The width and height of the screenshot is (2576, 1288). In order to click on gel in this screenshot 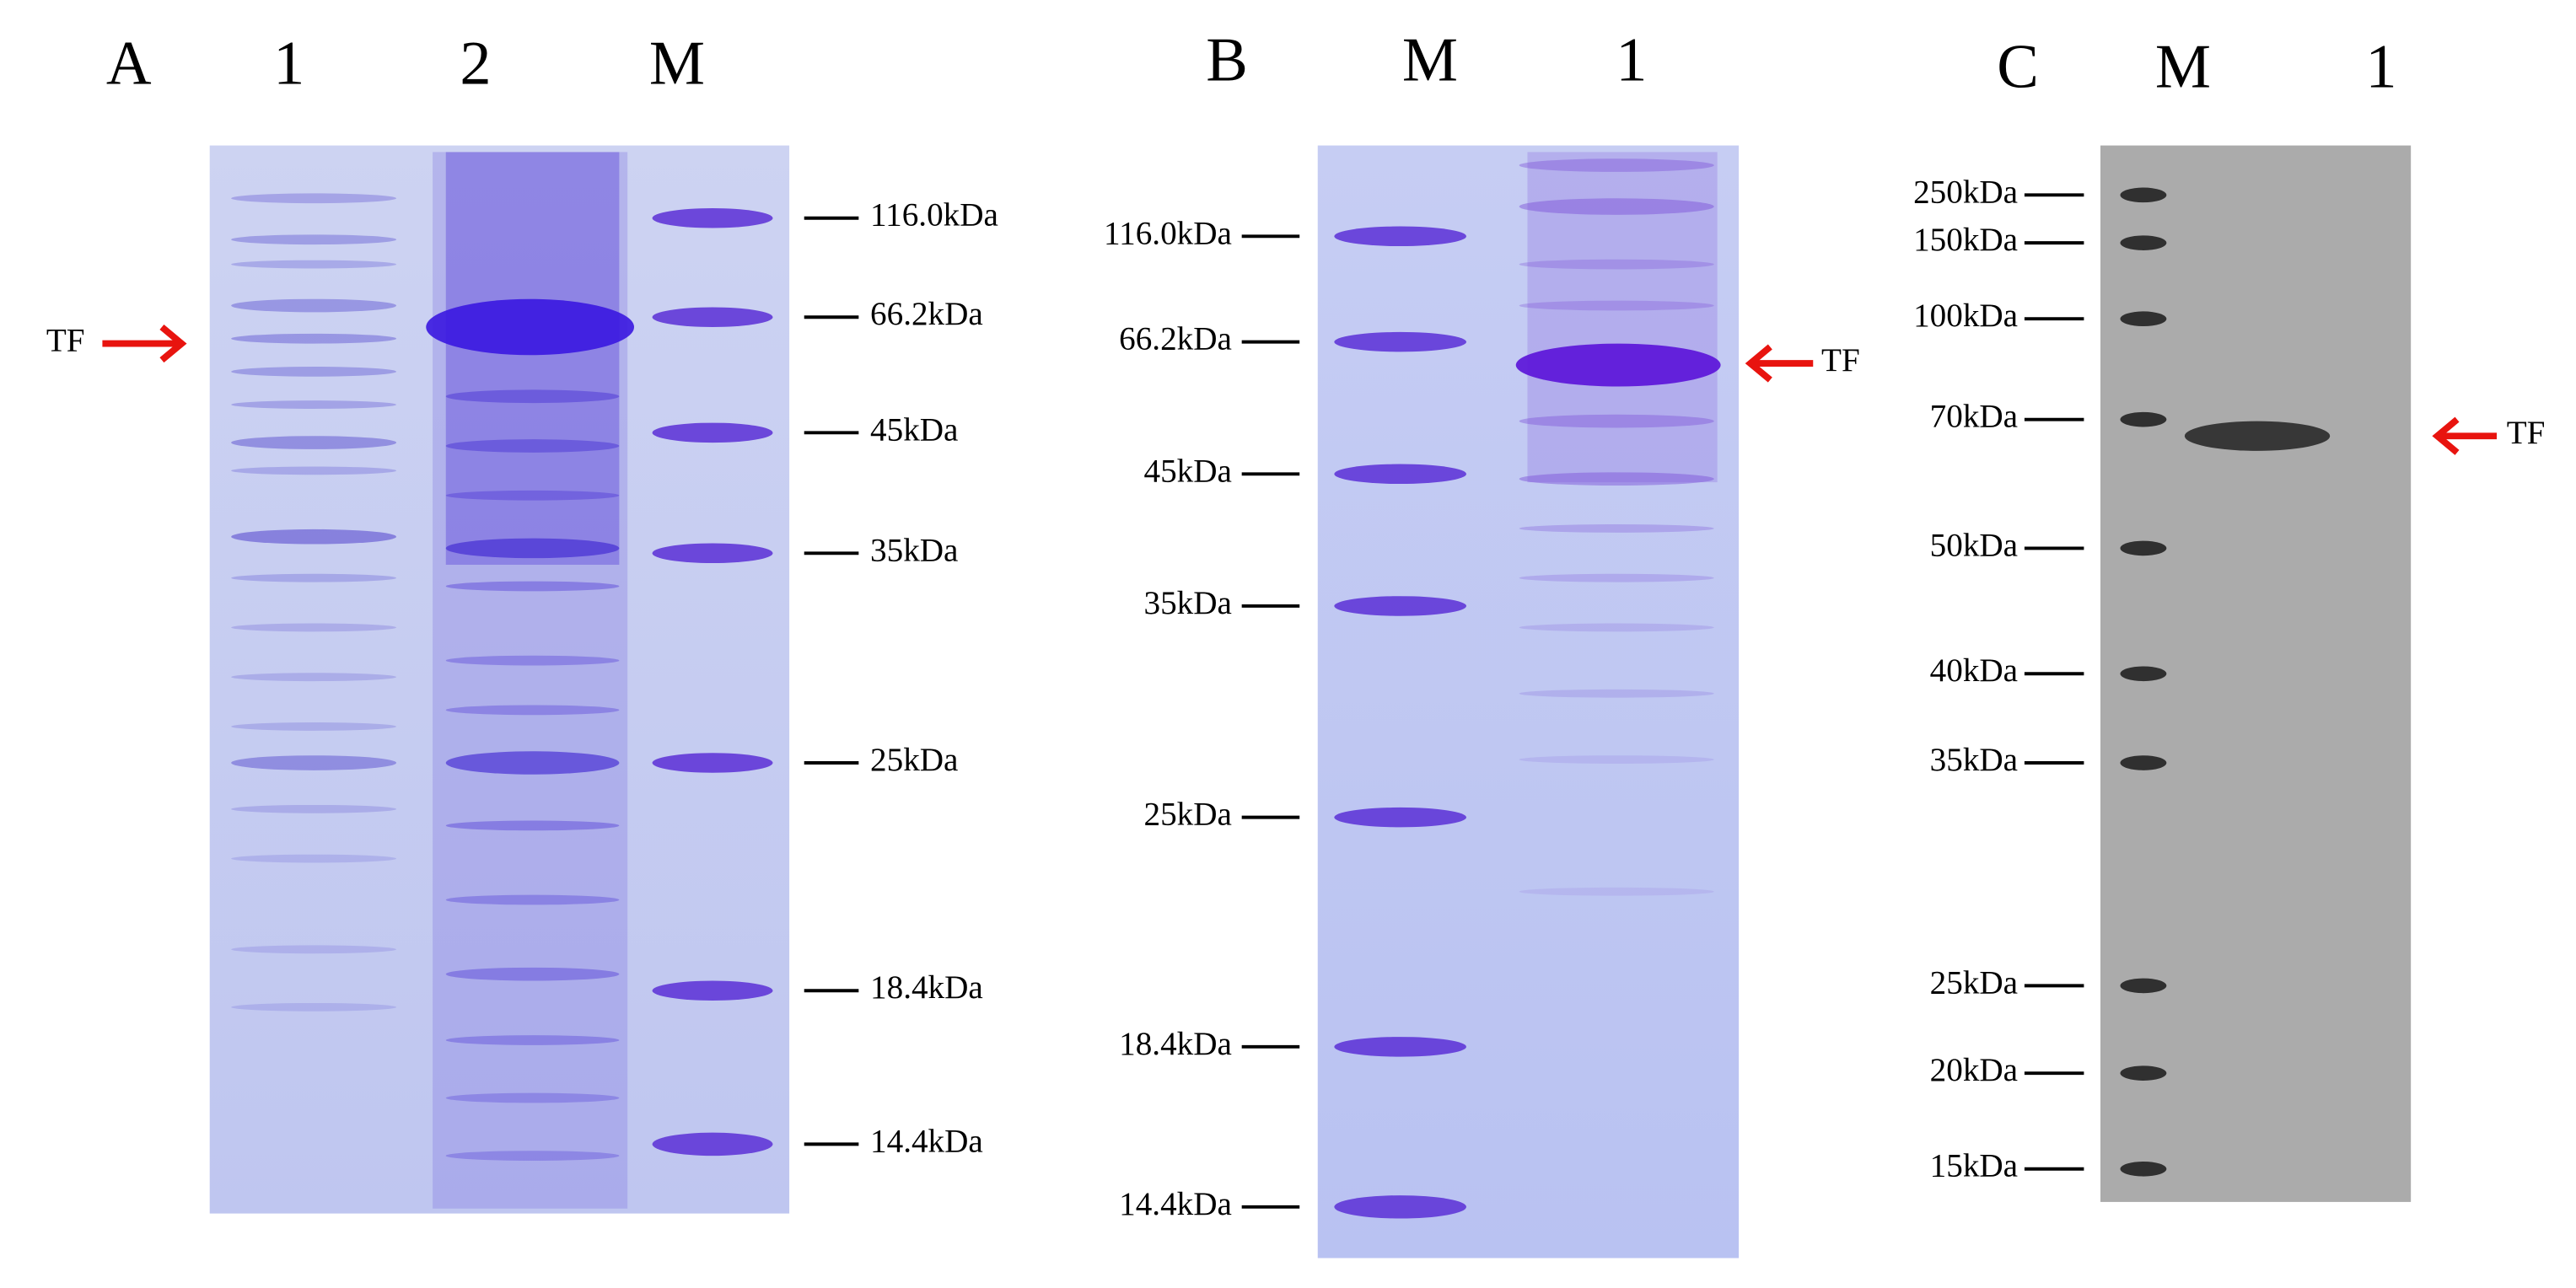, I will do `click(1528, 701)`.